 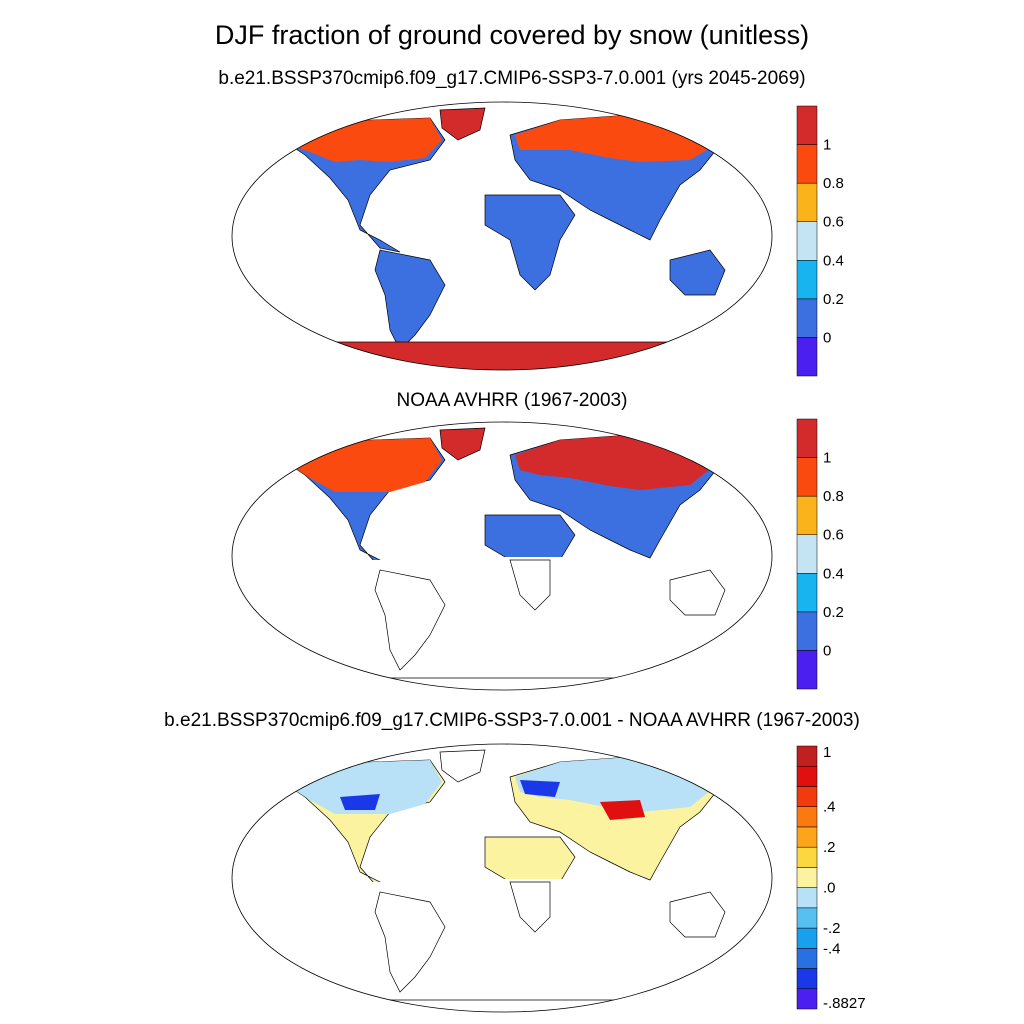 I want to click on colorbar-tick-label: -.4, so click(x=832, y=948).